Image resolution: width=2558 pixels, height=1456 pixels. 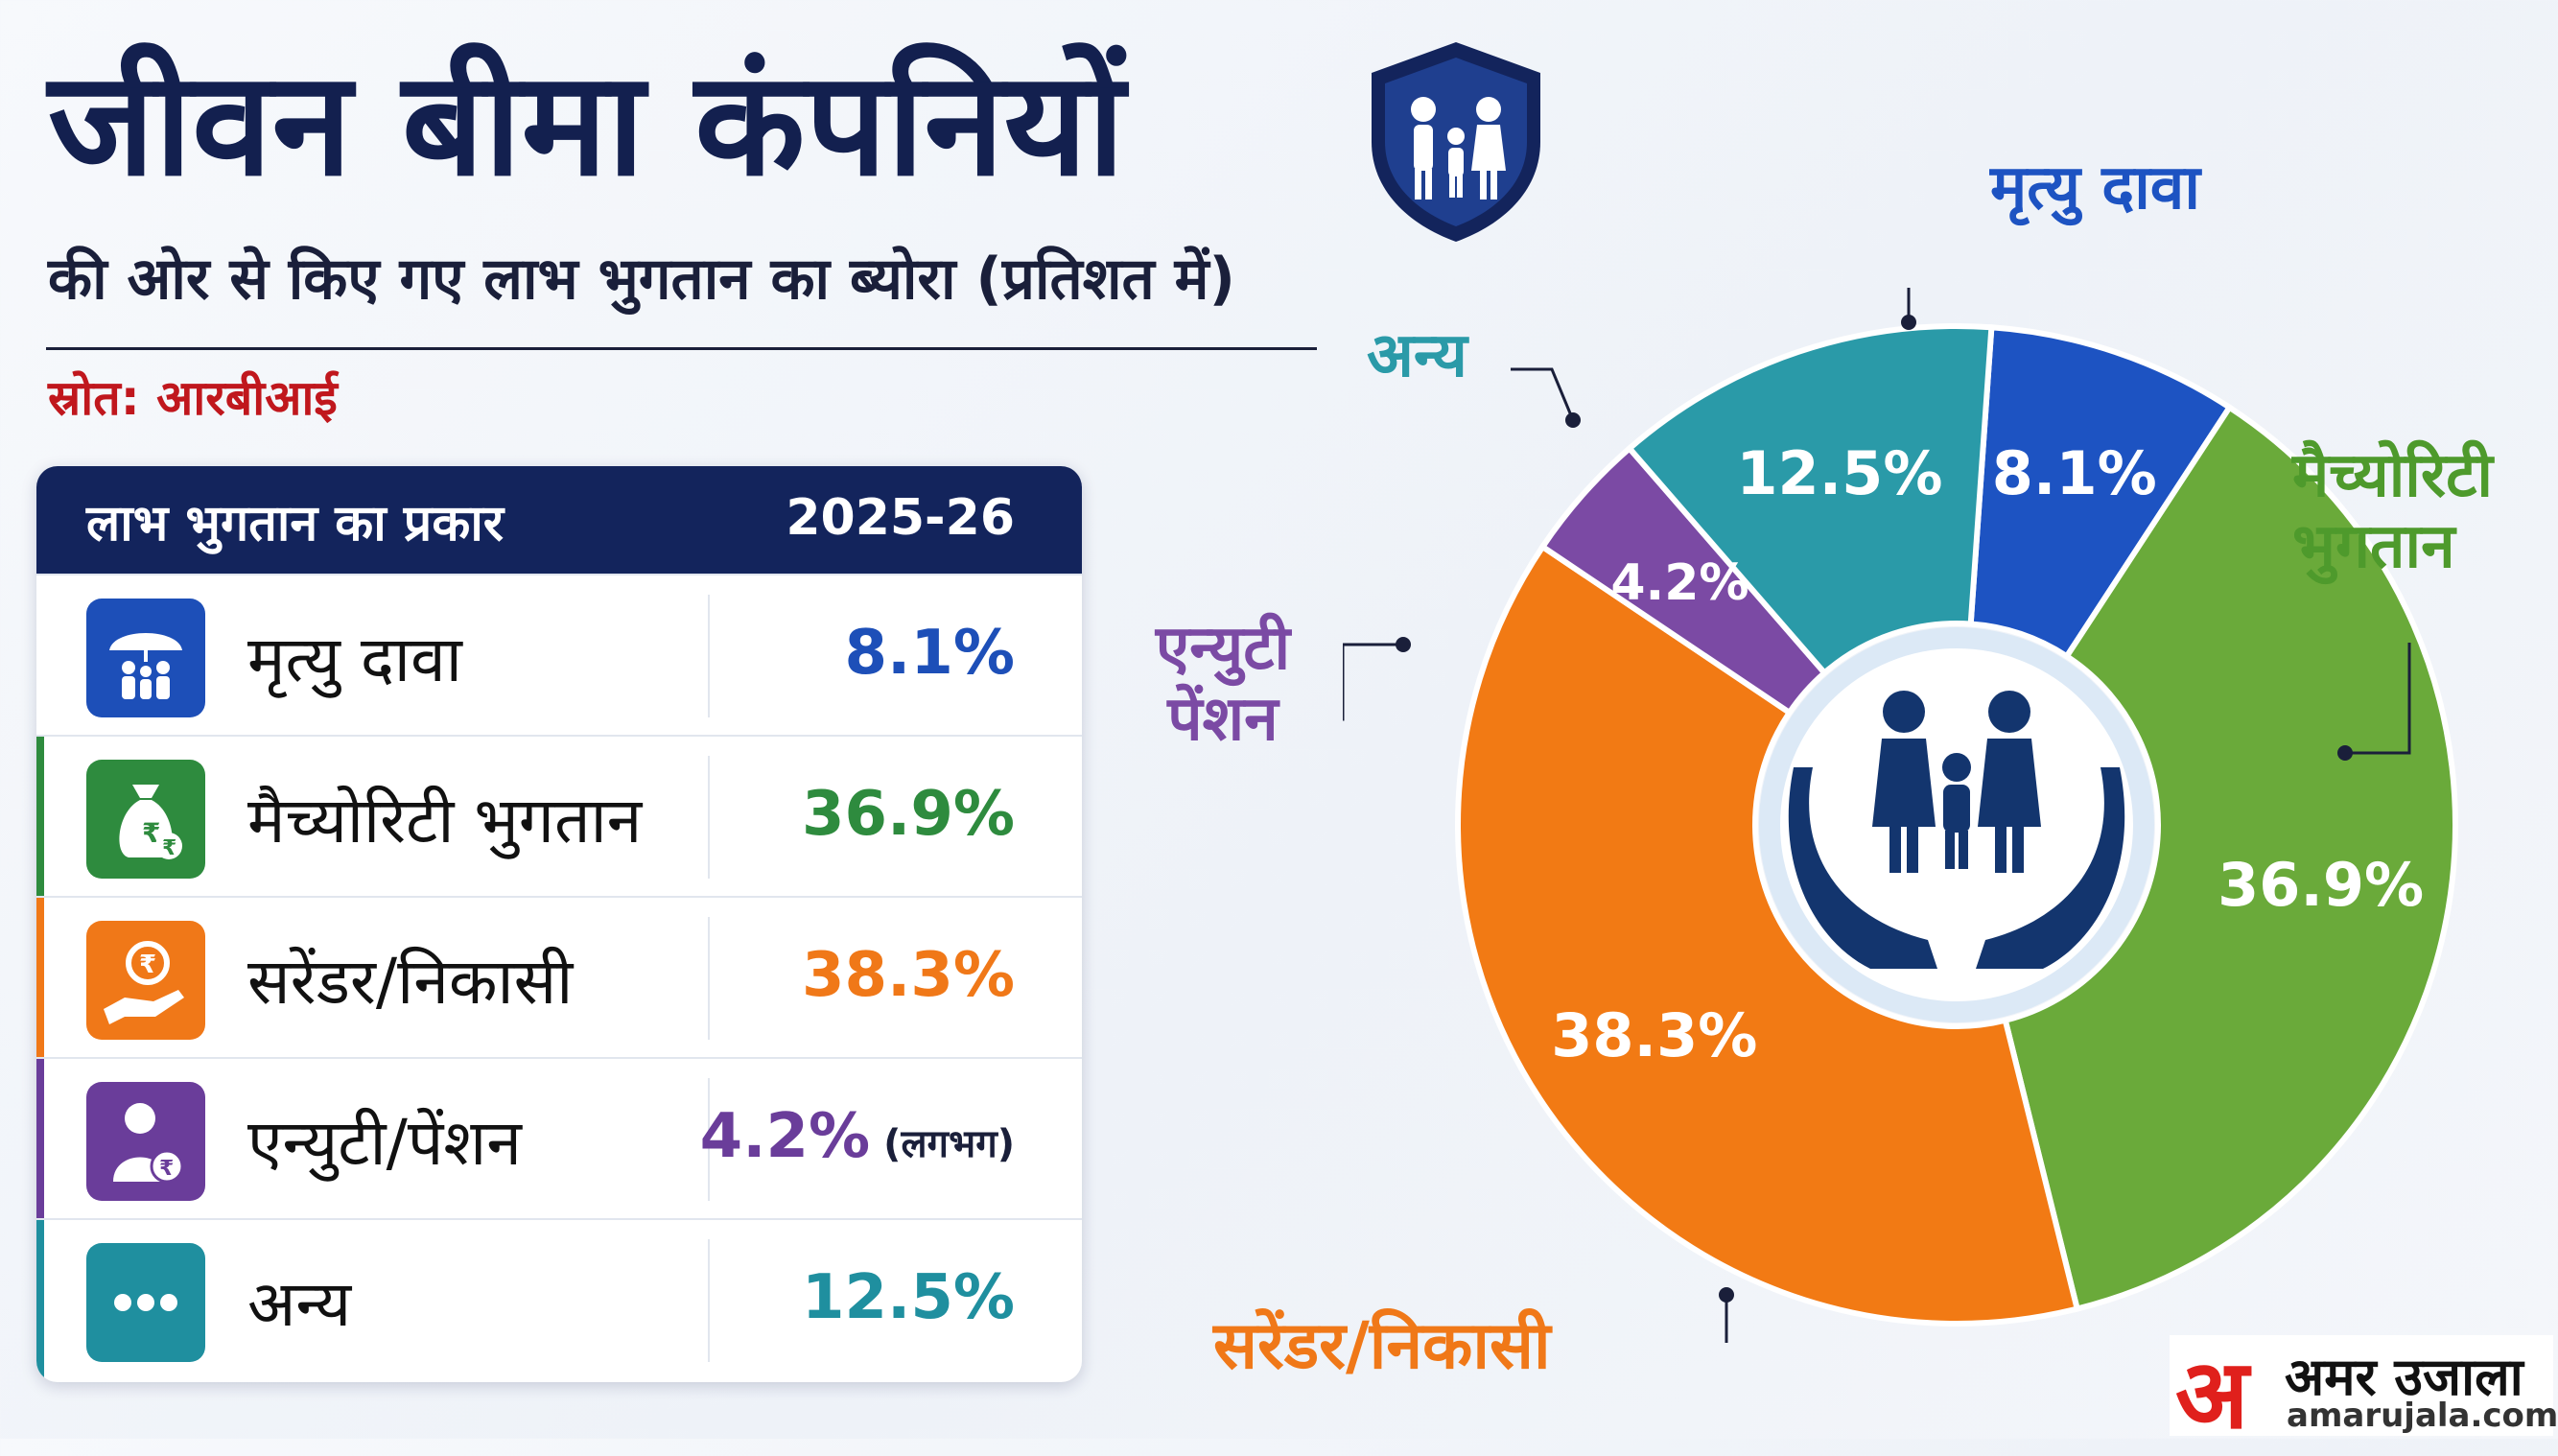 I want to click on column-header-year: 2025-26, so click(x=900, y=518).